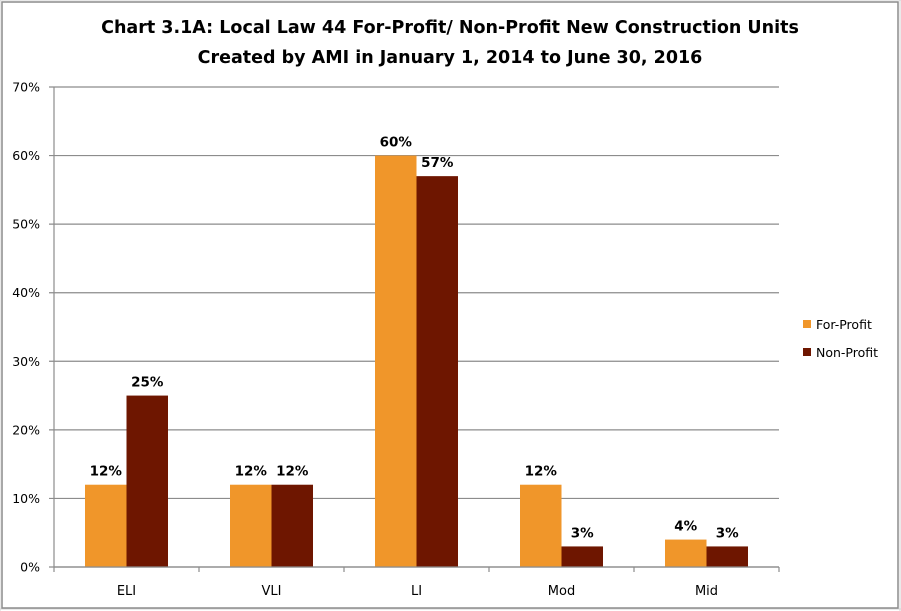  Describe the element at coordinates (396, 361) in the screenshot. I see `bar-for-profit-li` at that location.